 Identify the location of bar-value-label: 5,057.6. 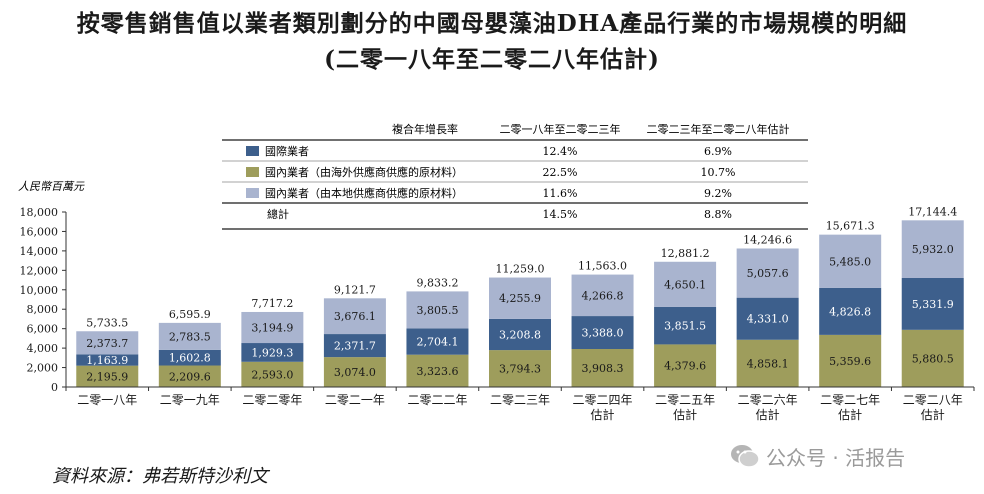
(768, 273).